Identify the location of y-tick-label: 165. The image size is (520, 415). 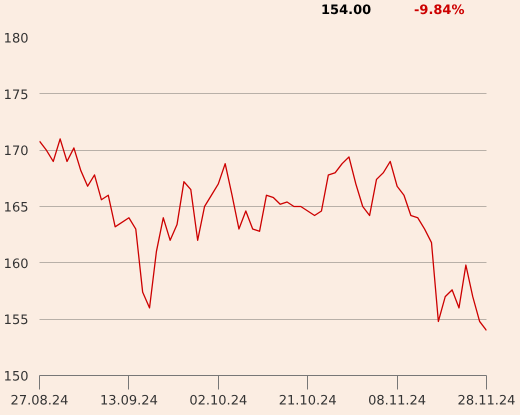
(16, 208).